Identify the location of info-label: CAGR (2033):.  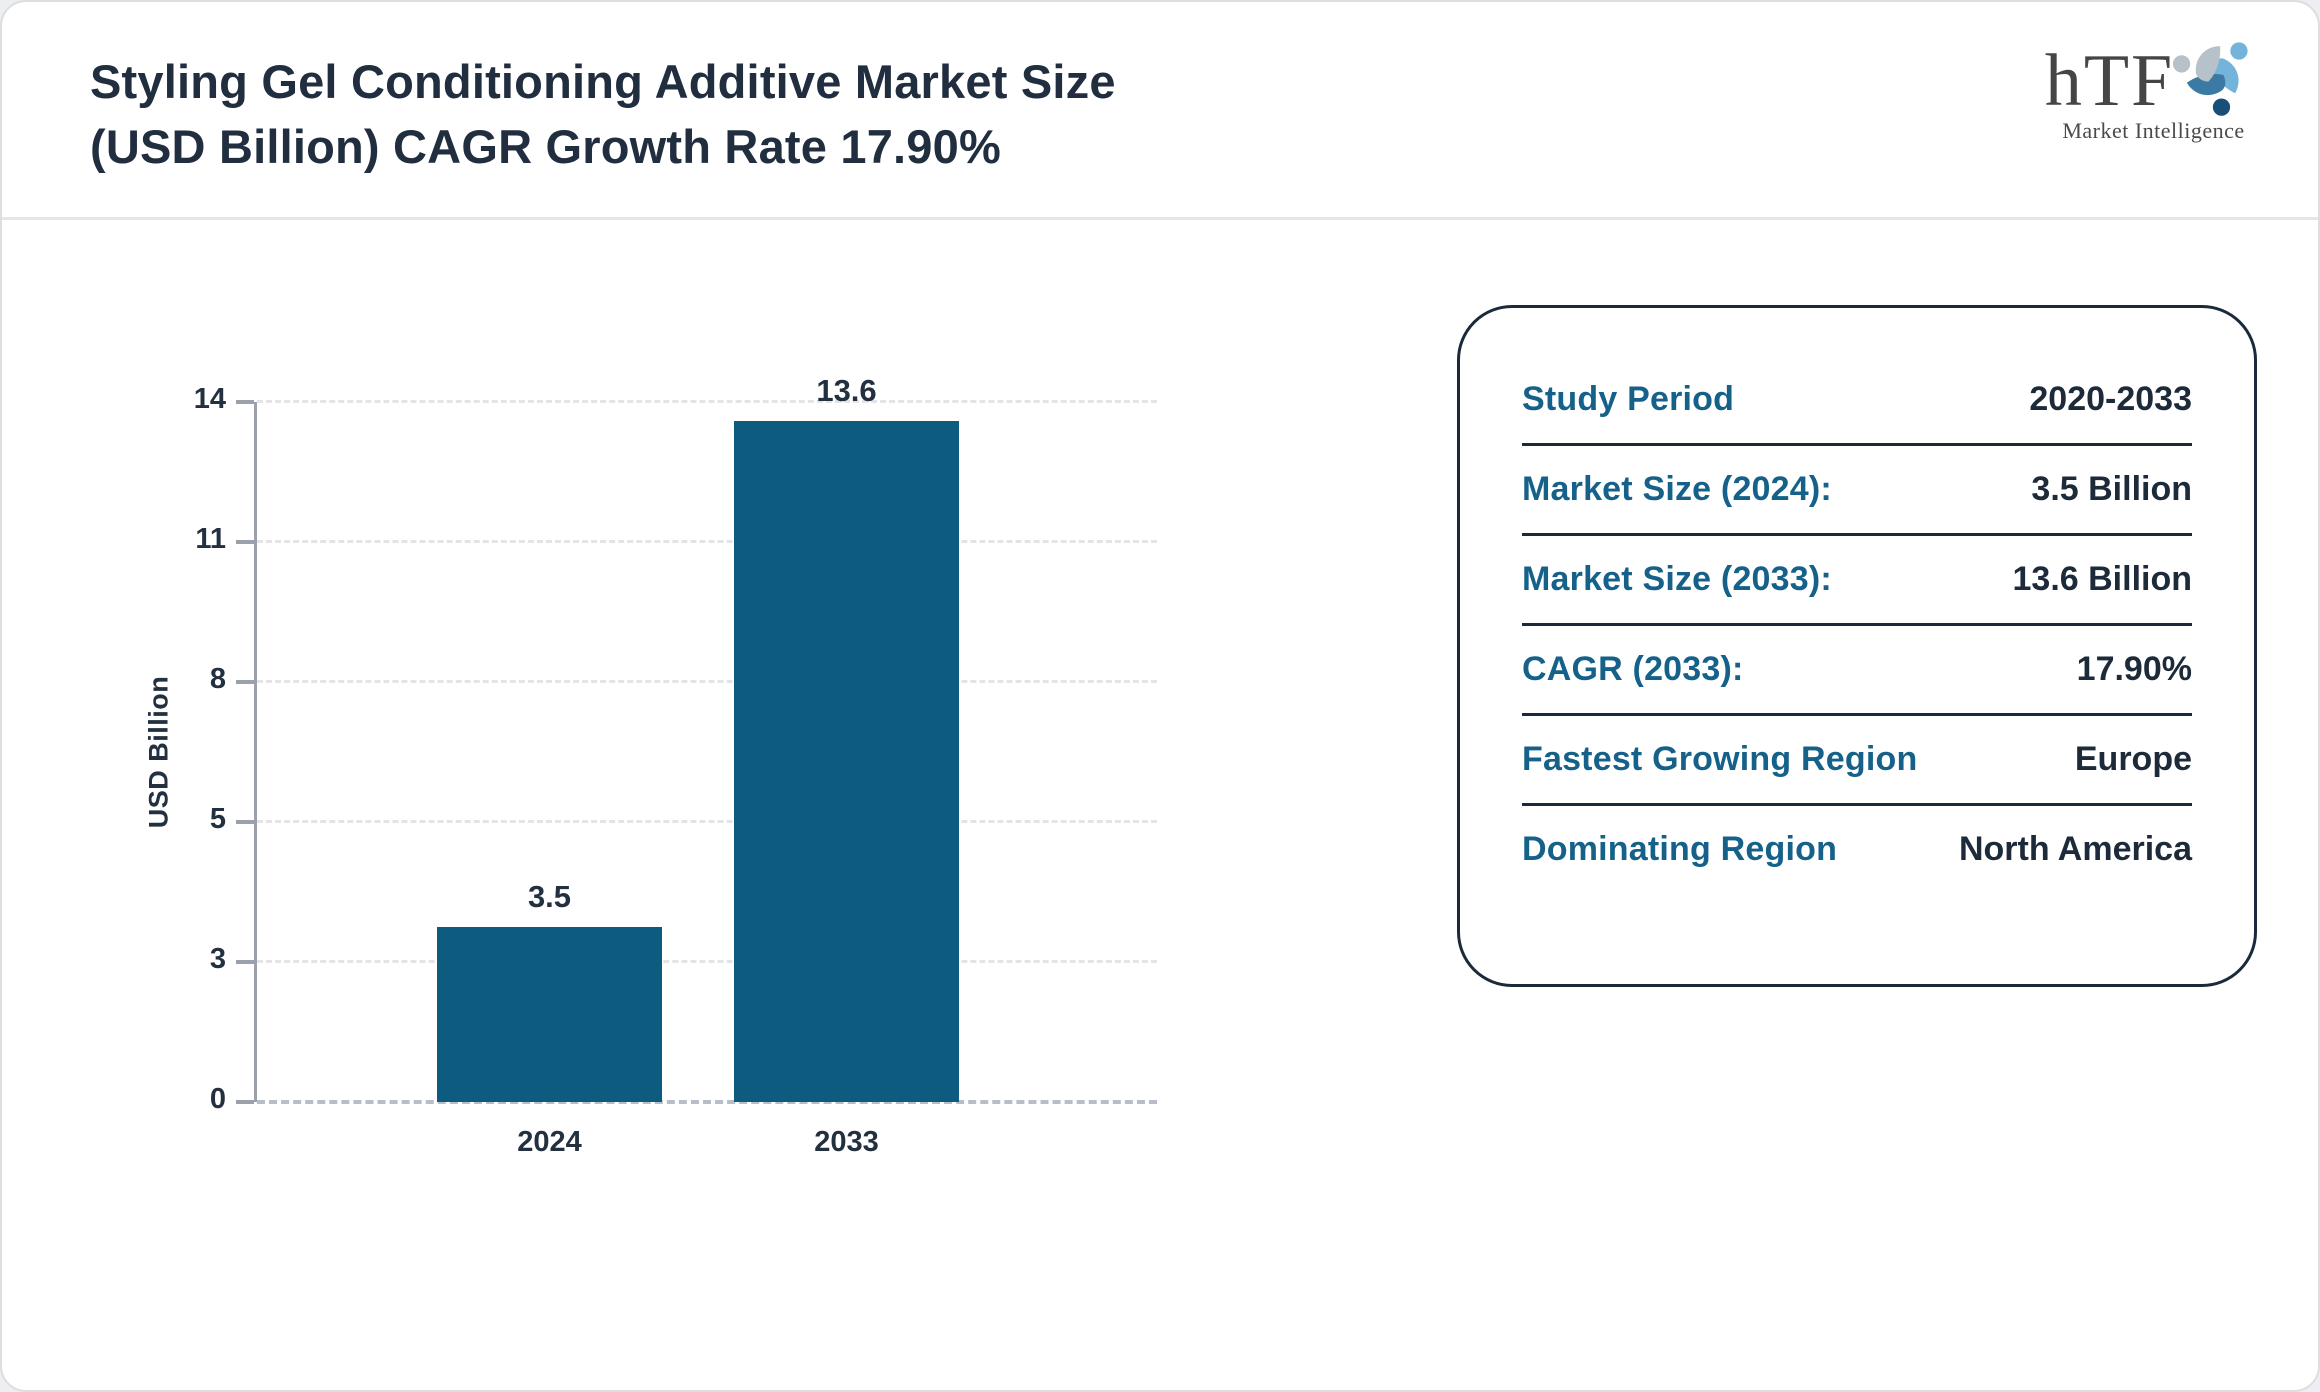
(1633, 669).